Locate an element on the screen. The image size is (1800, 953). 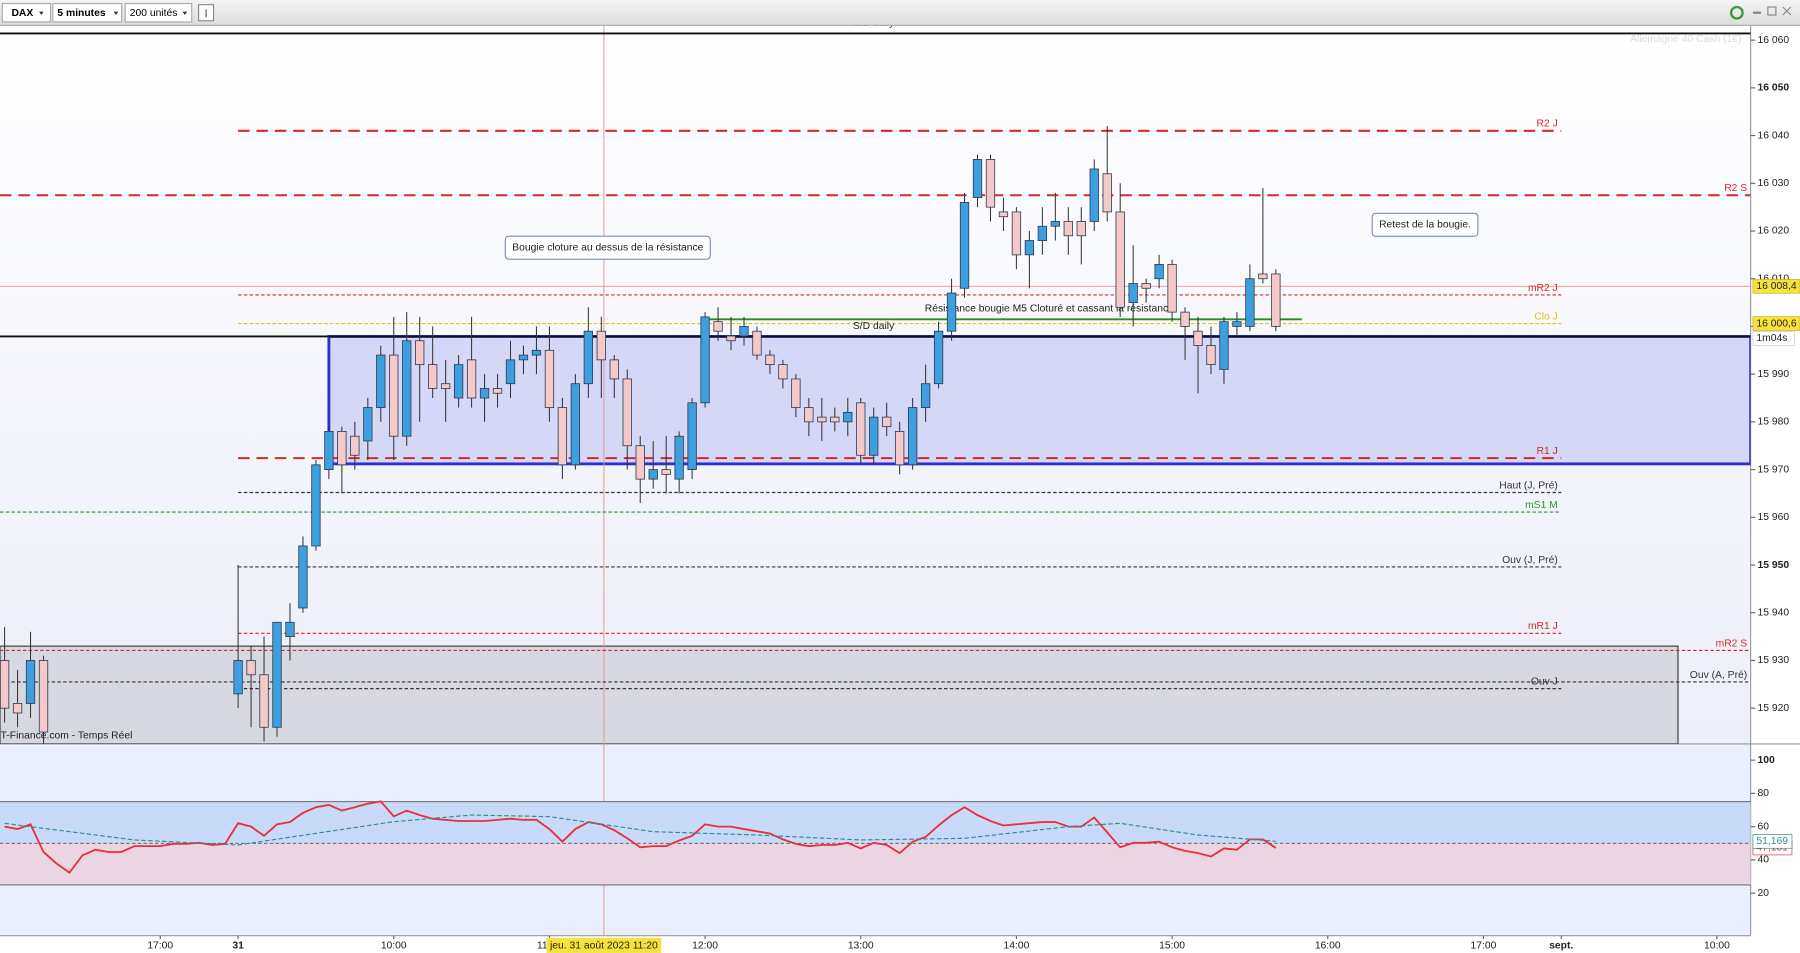
units: 200 unités is located at coordinates (154, 13).